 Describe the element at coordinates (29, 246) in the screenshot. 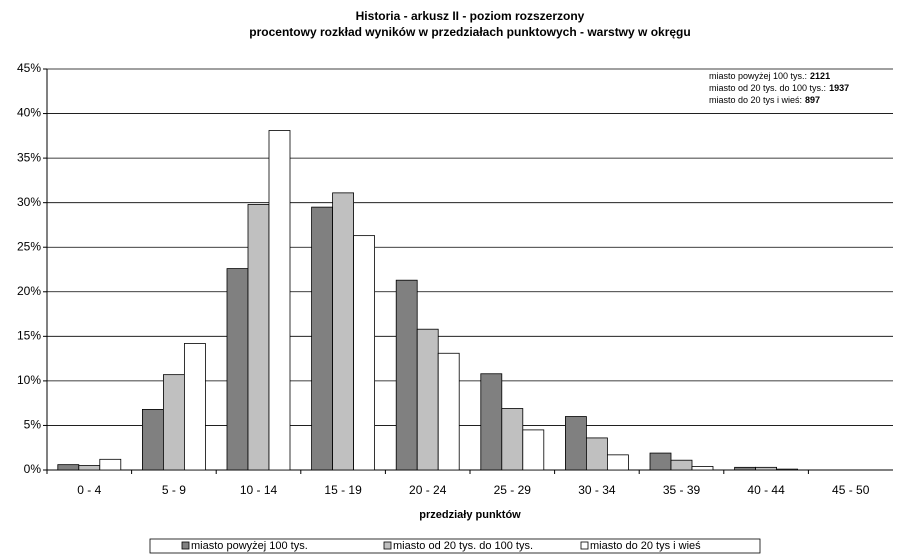

I see `y-tick-label: 25%` at that location.